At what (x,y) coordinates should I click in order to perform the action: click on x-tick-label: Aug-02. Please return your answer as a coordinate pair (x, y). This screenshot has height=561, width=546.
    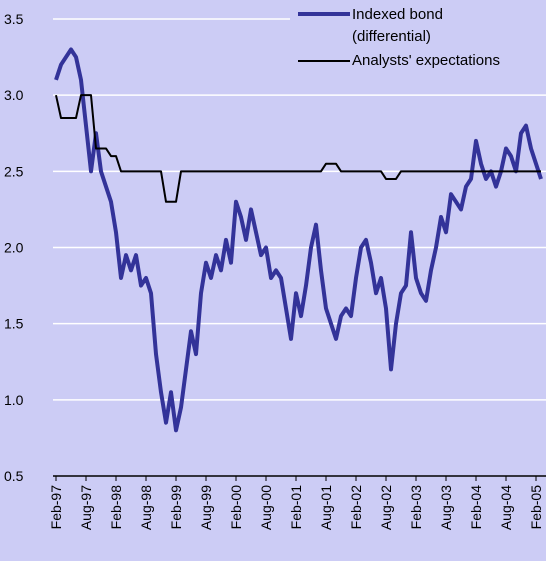
    Looking at the image, I should click on (386, 507).